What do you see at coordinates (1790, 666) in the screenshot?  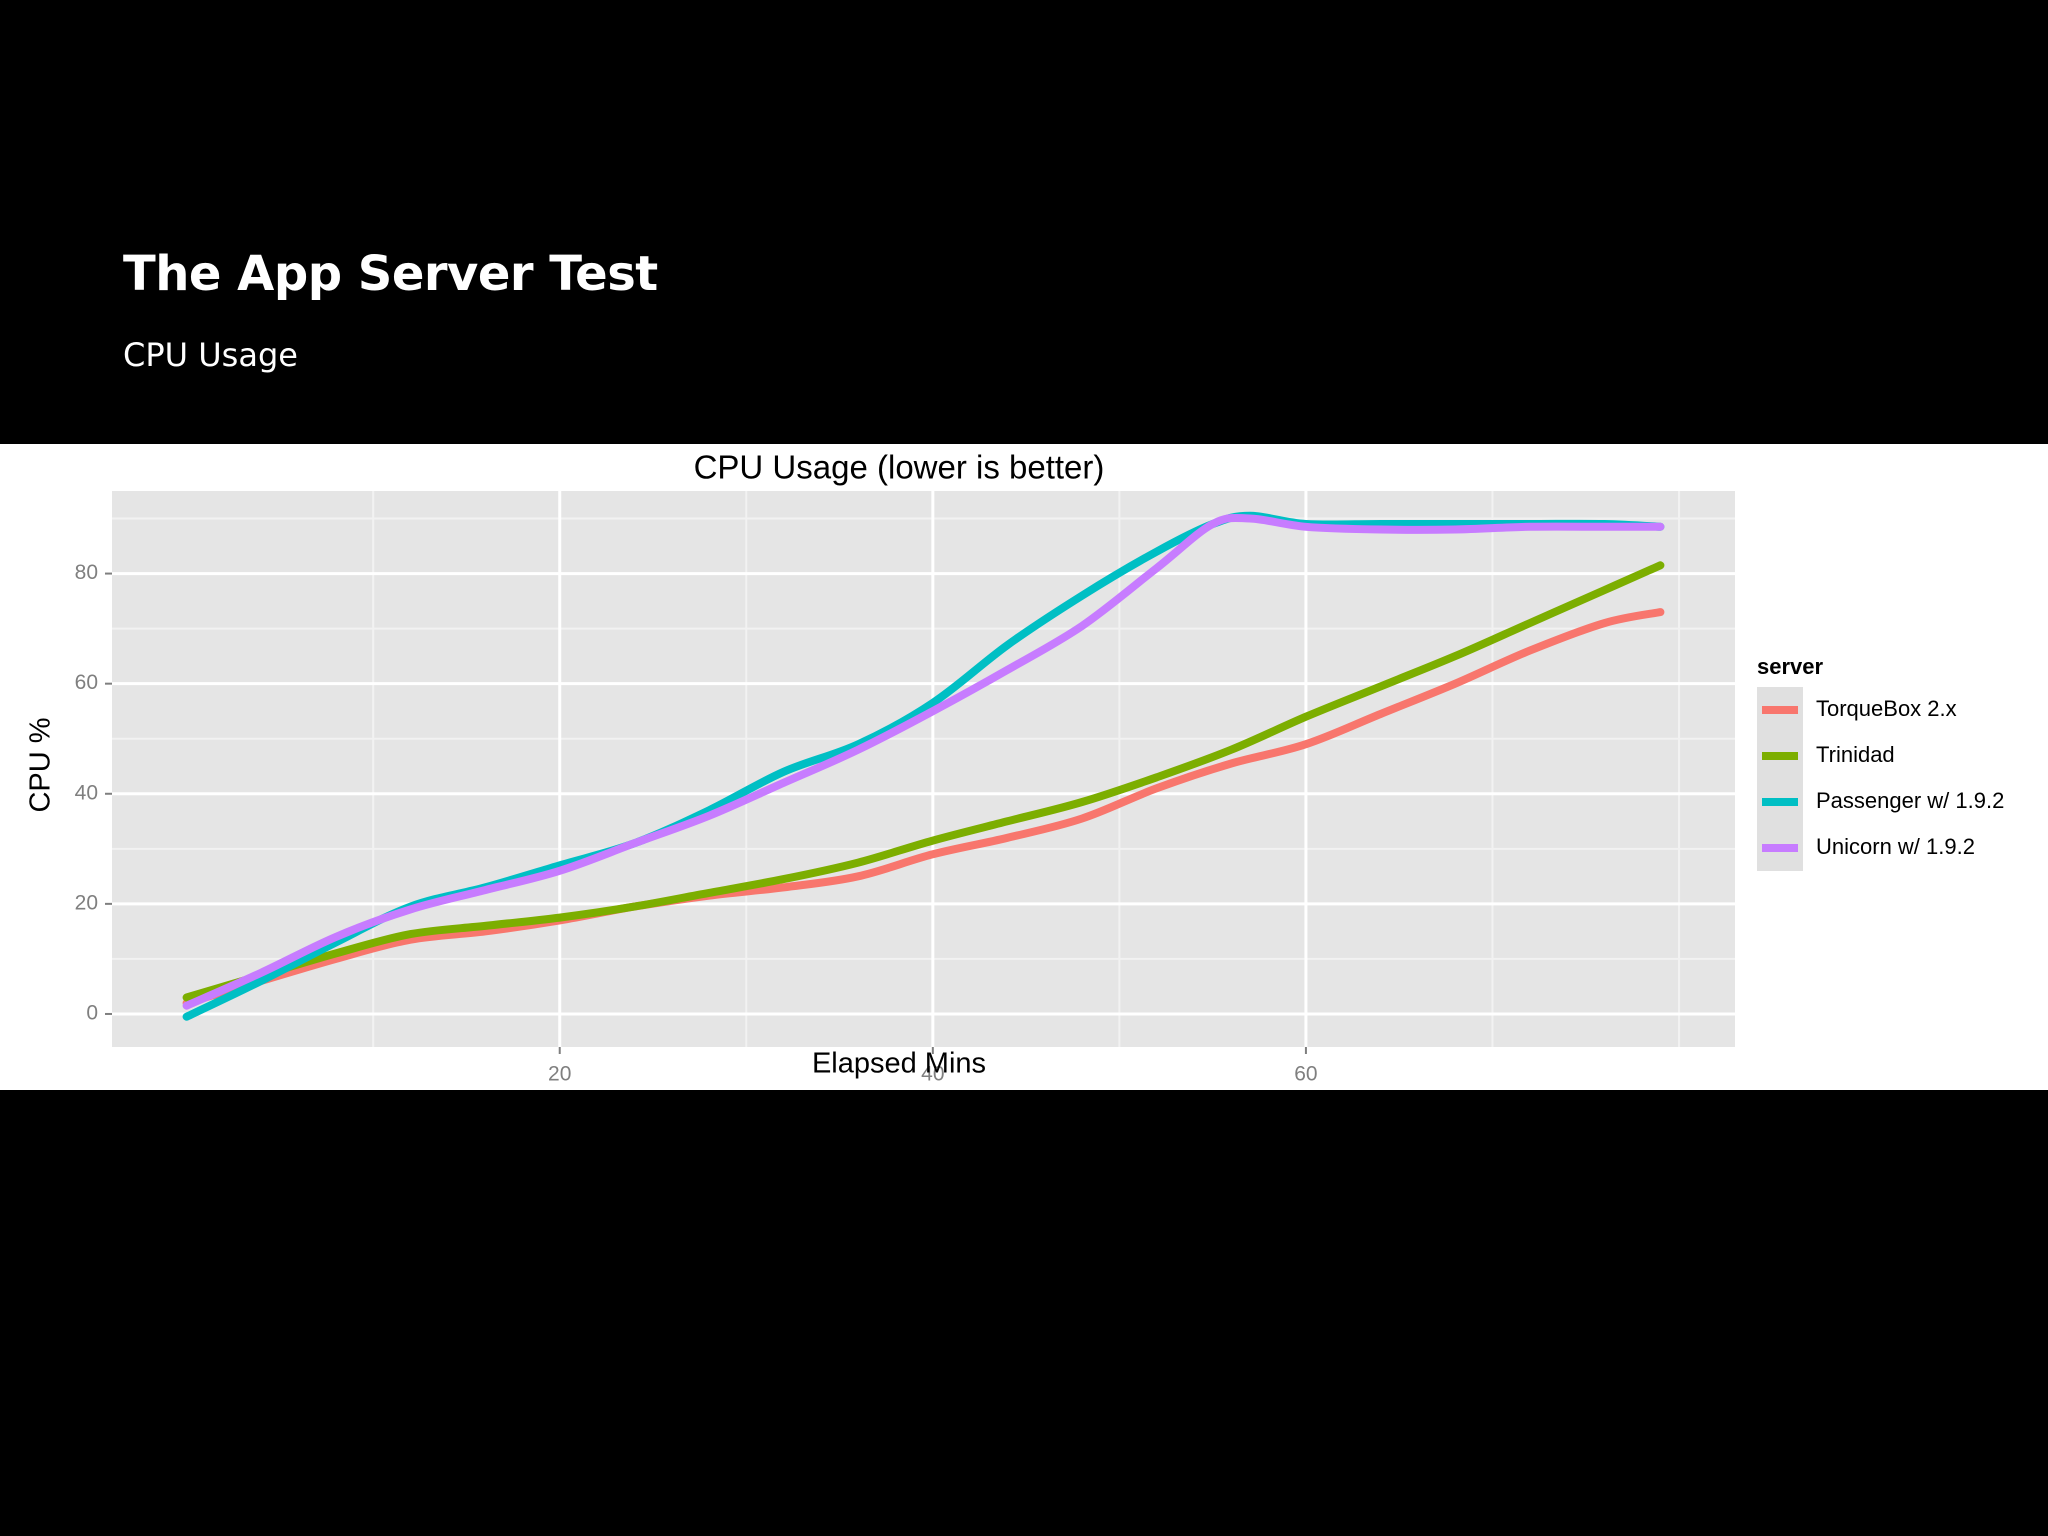 I see `legend-title: server` at bounding box center [1790, 666].